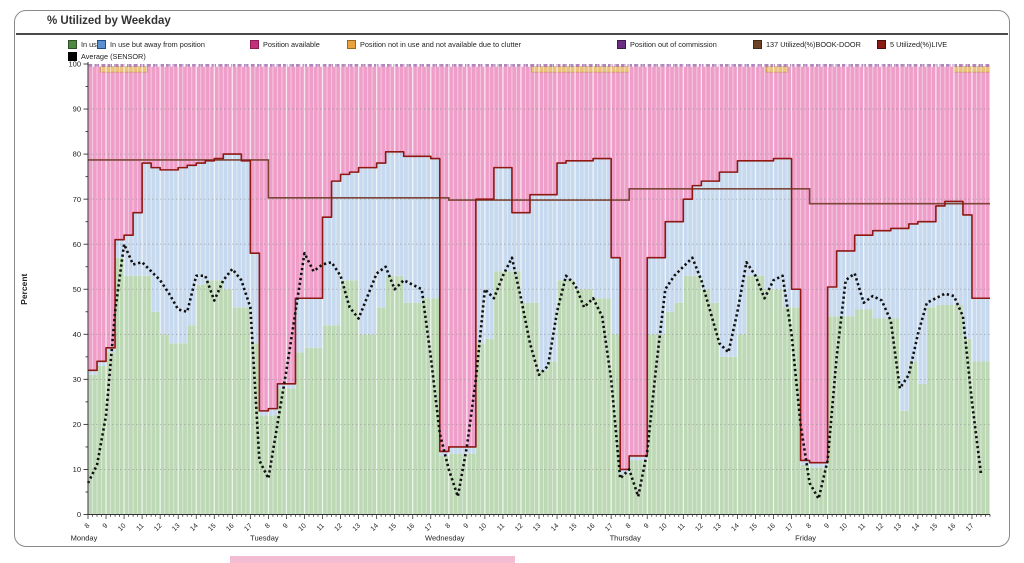 The width and height of the screenshot is (1024, 563). I want to click on legend-item-live: 5 Utilized(%)LIVE, so click(912, 44).